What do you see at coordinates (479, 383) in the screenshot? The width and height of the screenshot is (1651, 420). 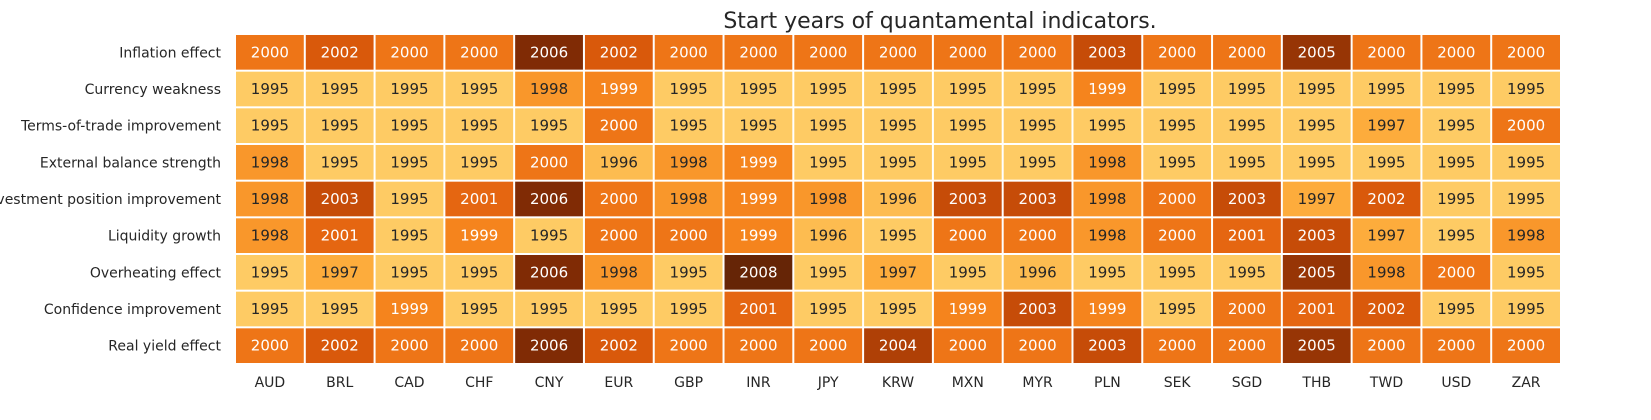 I see `column-label: CHF` at bounding box center [479, 383].